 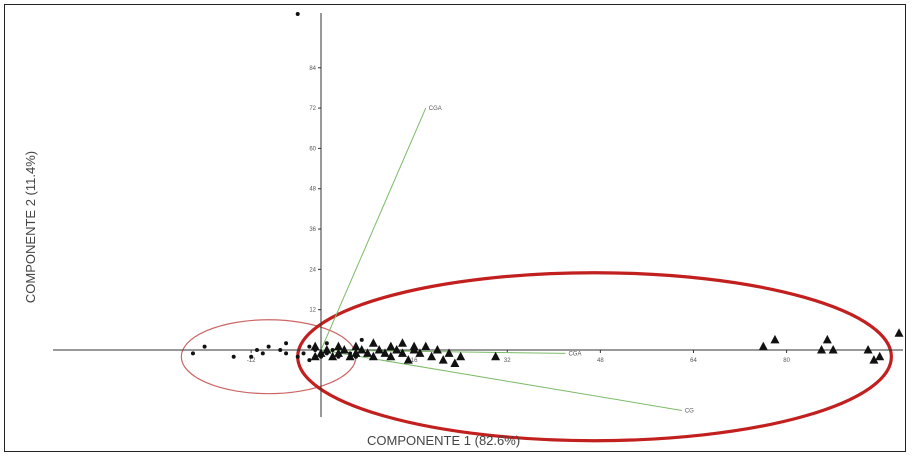 What do you see at coordinates (689, 411) in the screenshot?
I see `loading-label: CG` at bounding box center [689, 411].